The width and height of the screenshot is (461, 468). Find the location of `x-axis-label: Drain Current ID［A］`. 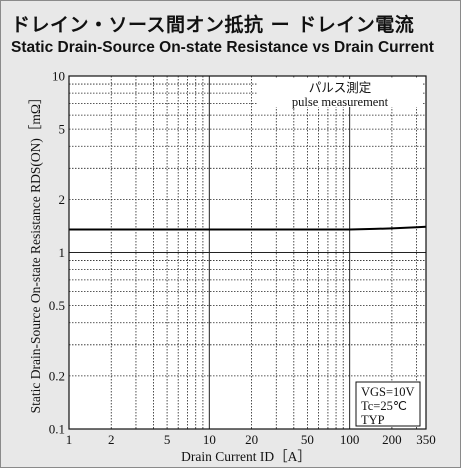

x-axis-label: Drain Current ID［A］ is located at coordinates (246, 456).